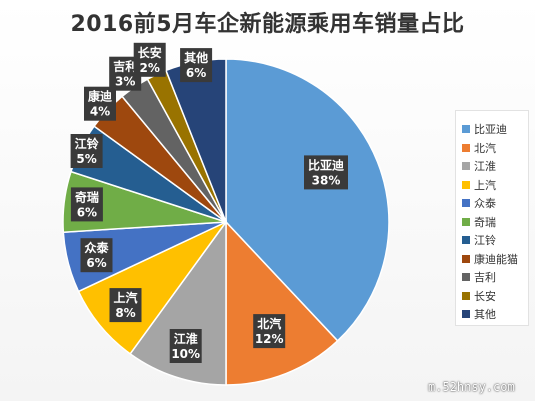  Describe the element at coordinates (125, 82) in the screenshot. I see `slice-value-label: 3%` at that location.